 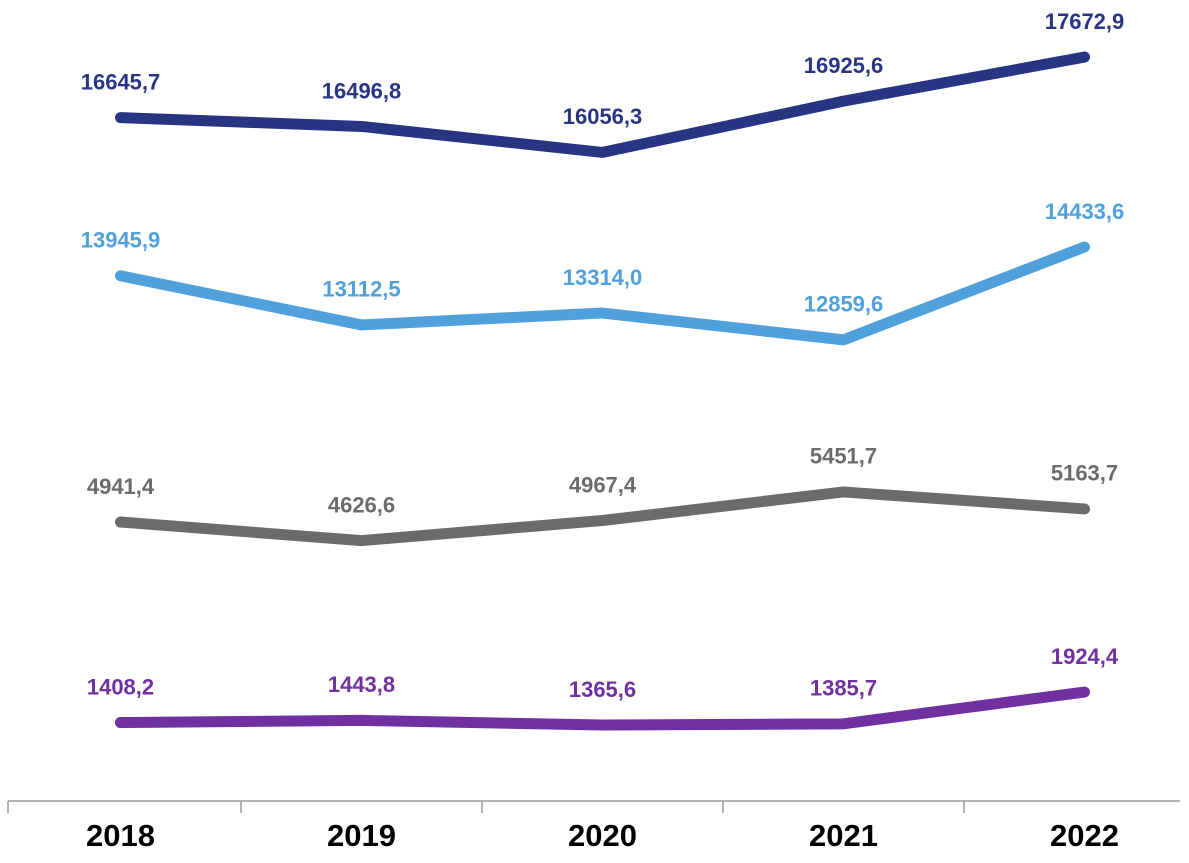 What do you see at coordinates (121, 240) in the screenshot?
I see `data-label: 13945,9` at bounding box center [121, 240].